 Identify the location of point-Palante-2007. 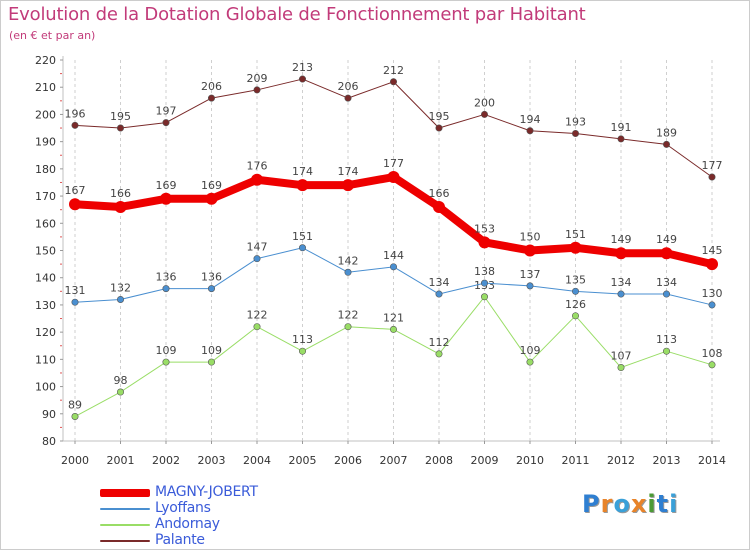
(393, 82).